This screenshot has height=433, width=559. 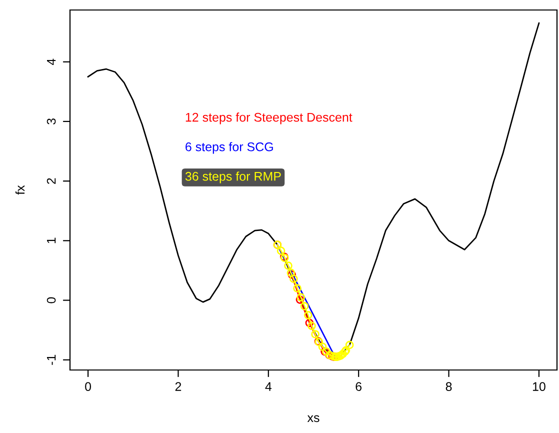 I want to click on x-axis-title: xs, so click(x=313, y=418).